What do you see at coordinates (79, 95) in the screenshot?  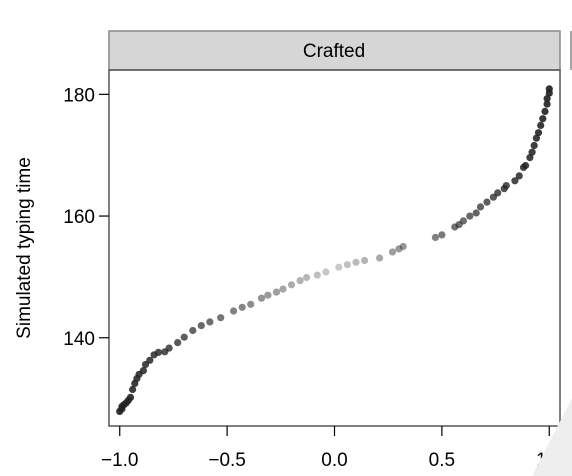 I see `y-tick-label: 180` at bounding box center [79, 95].